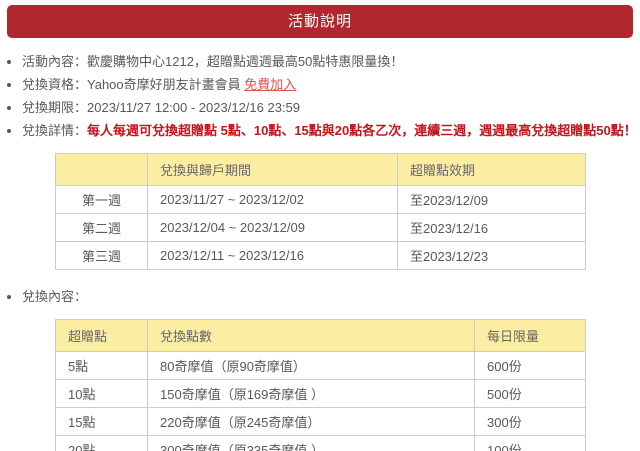 Image resolution: width=640 pixels, height=451 pixels. What do you see at coordinates (101, 335) in the screenshot?
I see `redeem-header-points: 超贈點` at bounding box center [101, 335].